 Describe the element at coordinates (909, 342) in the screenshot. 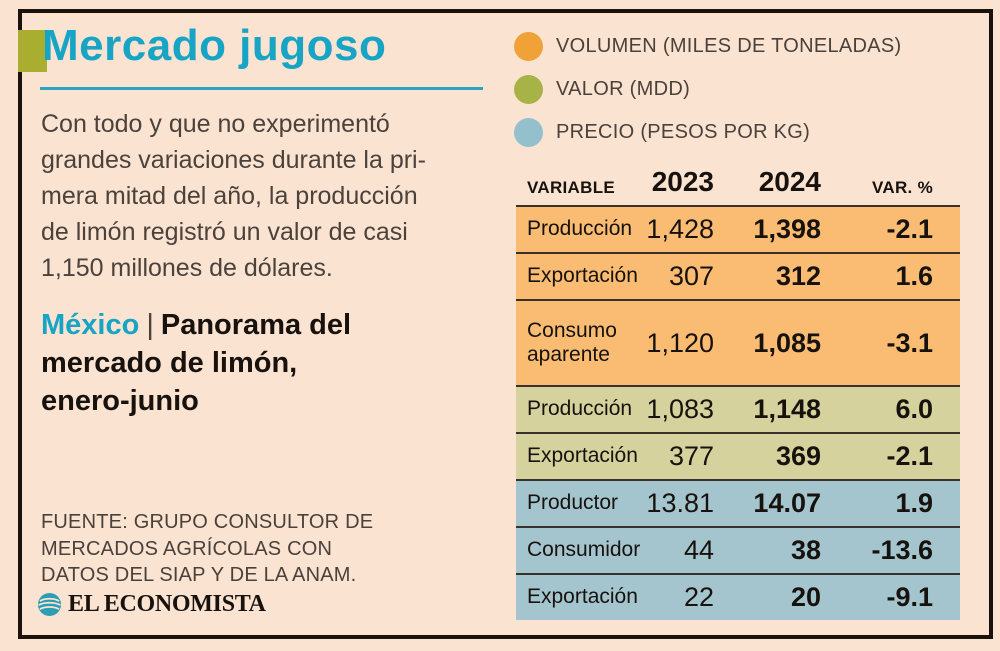

I see `value-var-pct: -3.1` at that location.